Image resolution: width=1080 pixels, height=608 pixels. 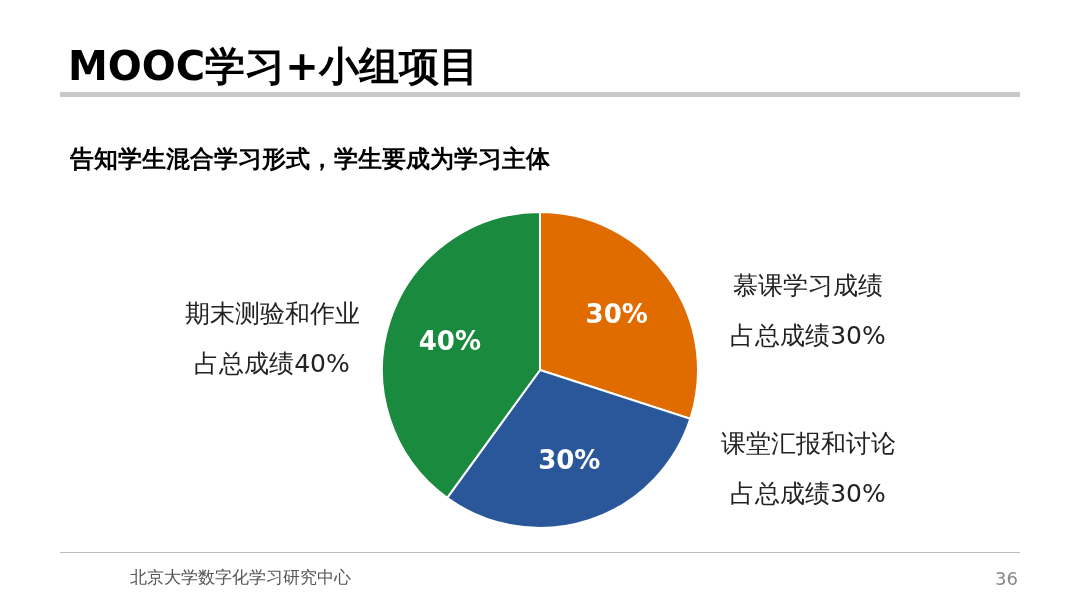 I want to click on text: 36, so click(x=1006, y=578).